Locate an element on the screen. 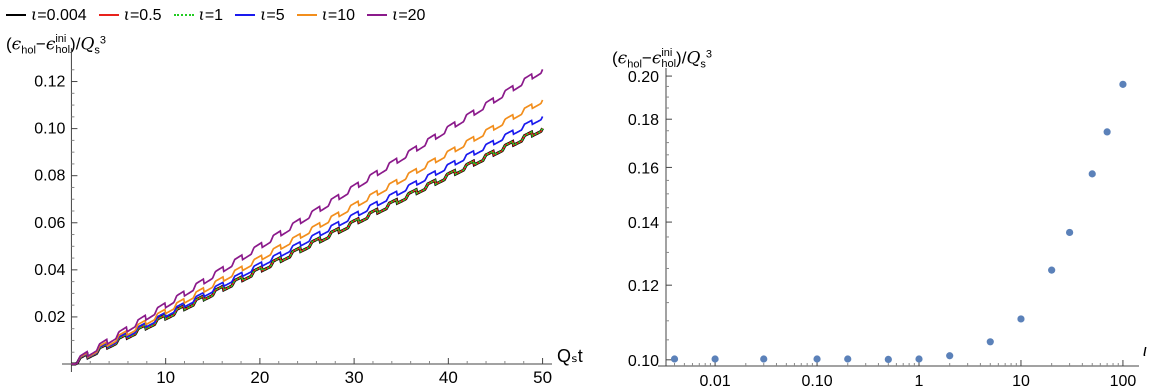 This screenshot has height=390, width=1153. left-y-tick-label: 0.06 is located at coordinates (49, 223).